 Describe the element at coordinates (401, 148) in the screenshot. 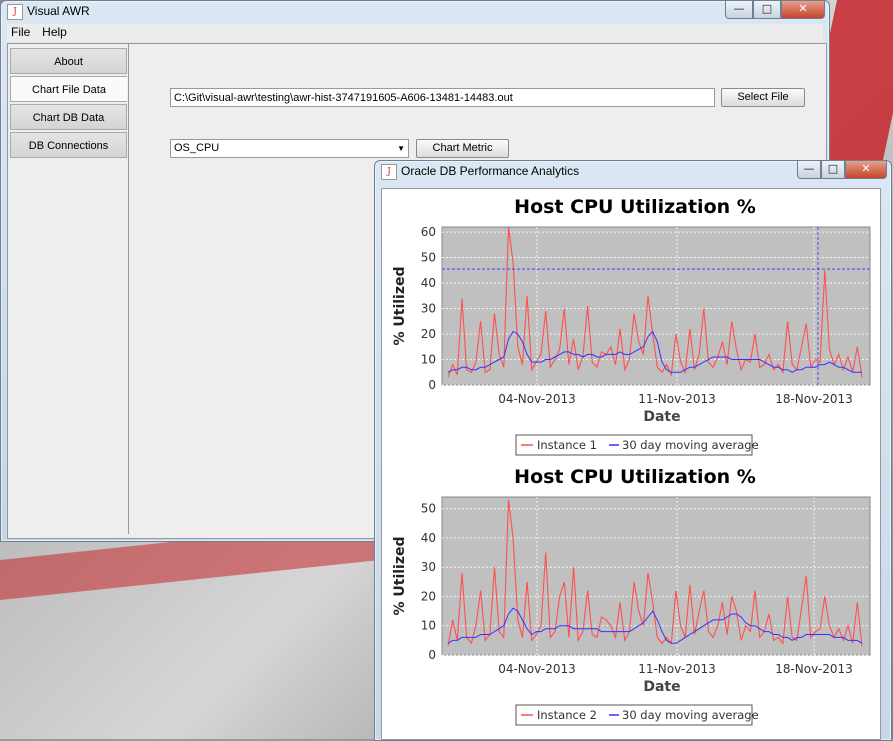

I see `chevron-down-icon: ▼` at that location.